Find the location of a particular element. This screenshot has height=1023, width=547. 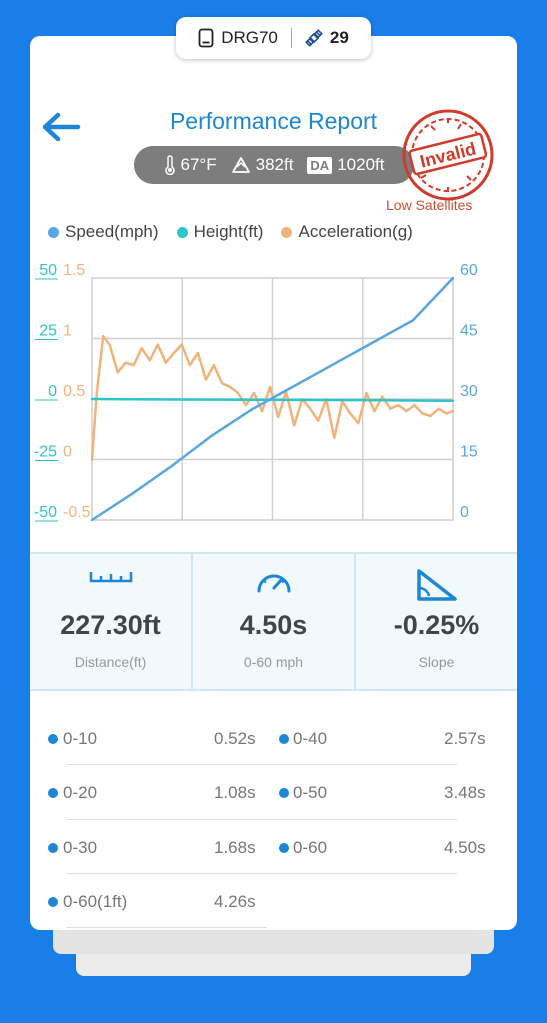

altitude-value: 382ft is located at coordinates (274, 164).